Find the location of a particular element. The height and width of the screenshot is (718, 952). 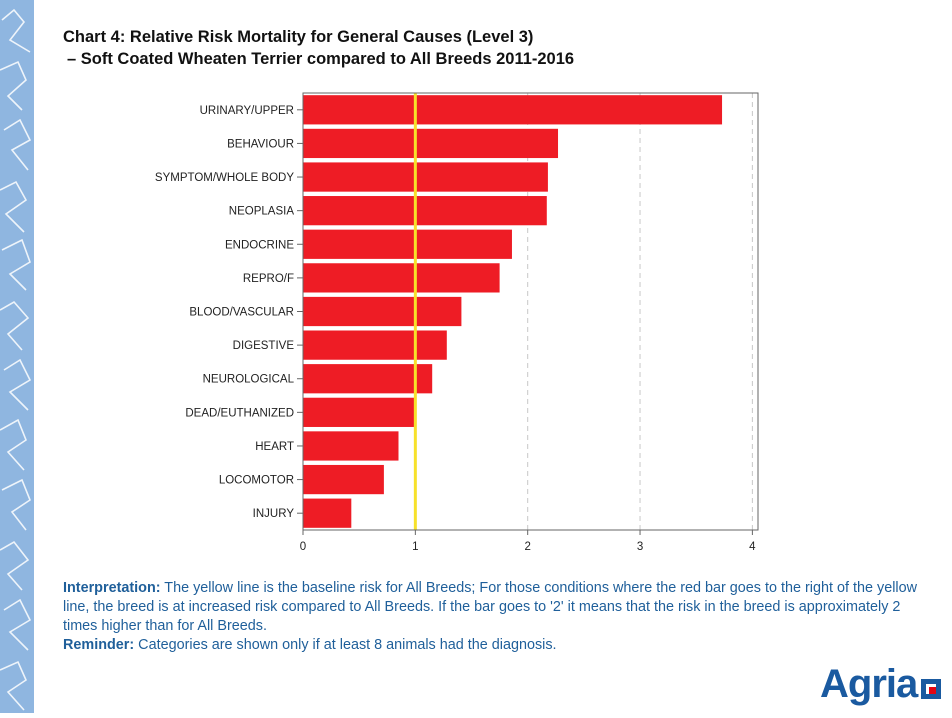

bar-dead-euthanized is located at coordinates (359, 412).